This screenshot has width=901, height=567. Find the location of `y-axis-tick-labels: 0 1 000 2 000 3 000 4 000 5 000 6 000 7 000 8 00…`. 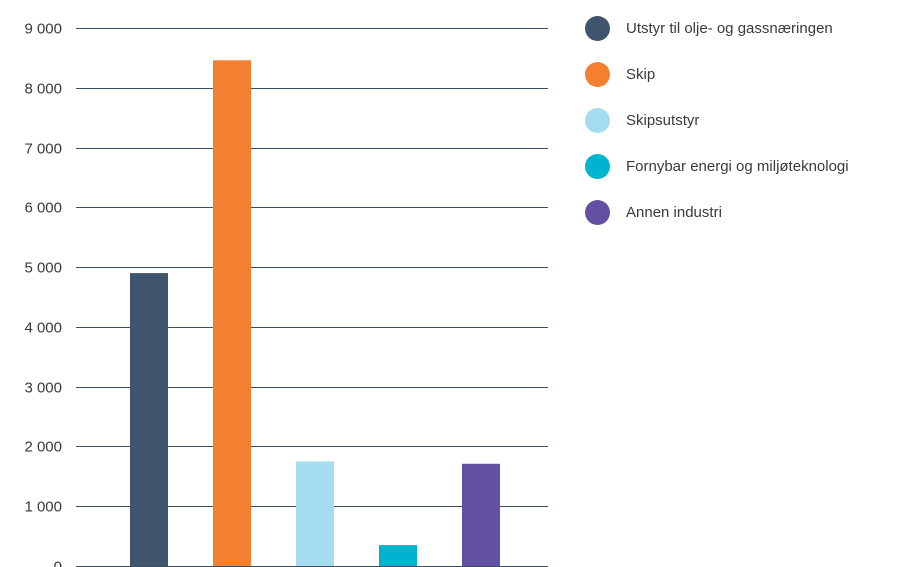

y-axis-tick-labels: 0 1 000 2 000 3 000 4 000 5 000 6 000 7 000 8 00… is located at coordinates (43, 294).